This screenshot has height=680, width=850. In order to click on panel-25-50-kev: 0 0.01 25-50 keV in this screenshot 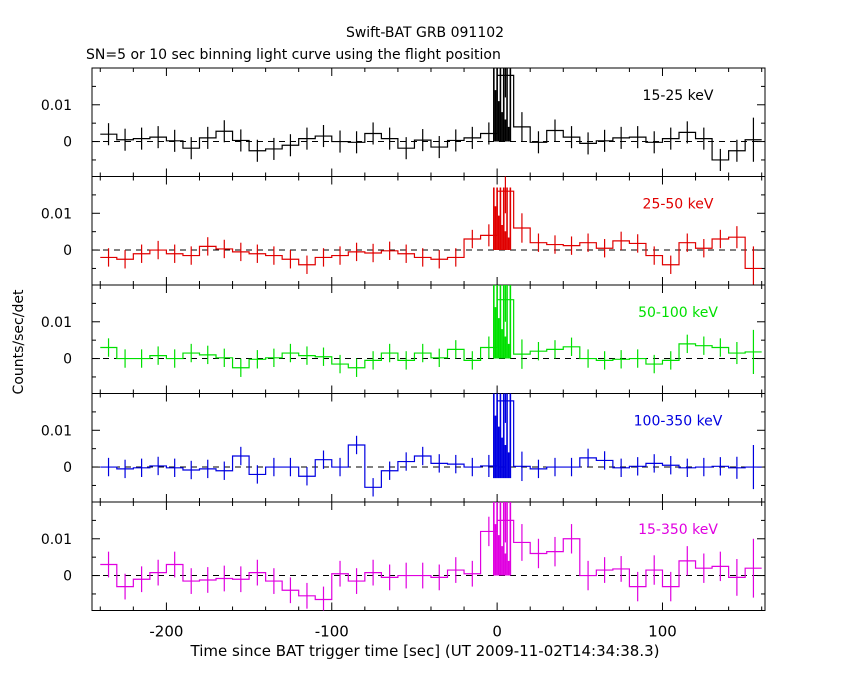, I will do `click(403, 231)`.